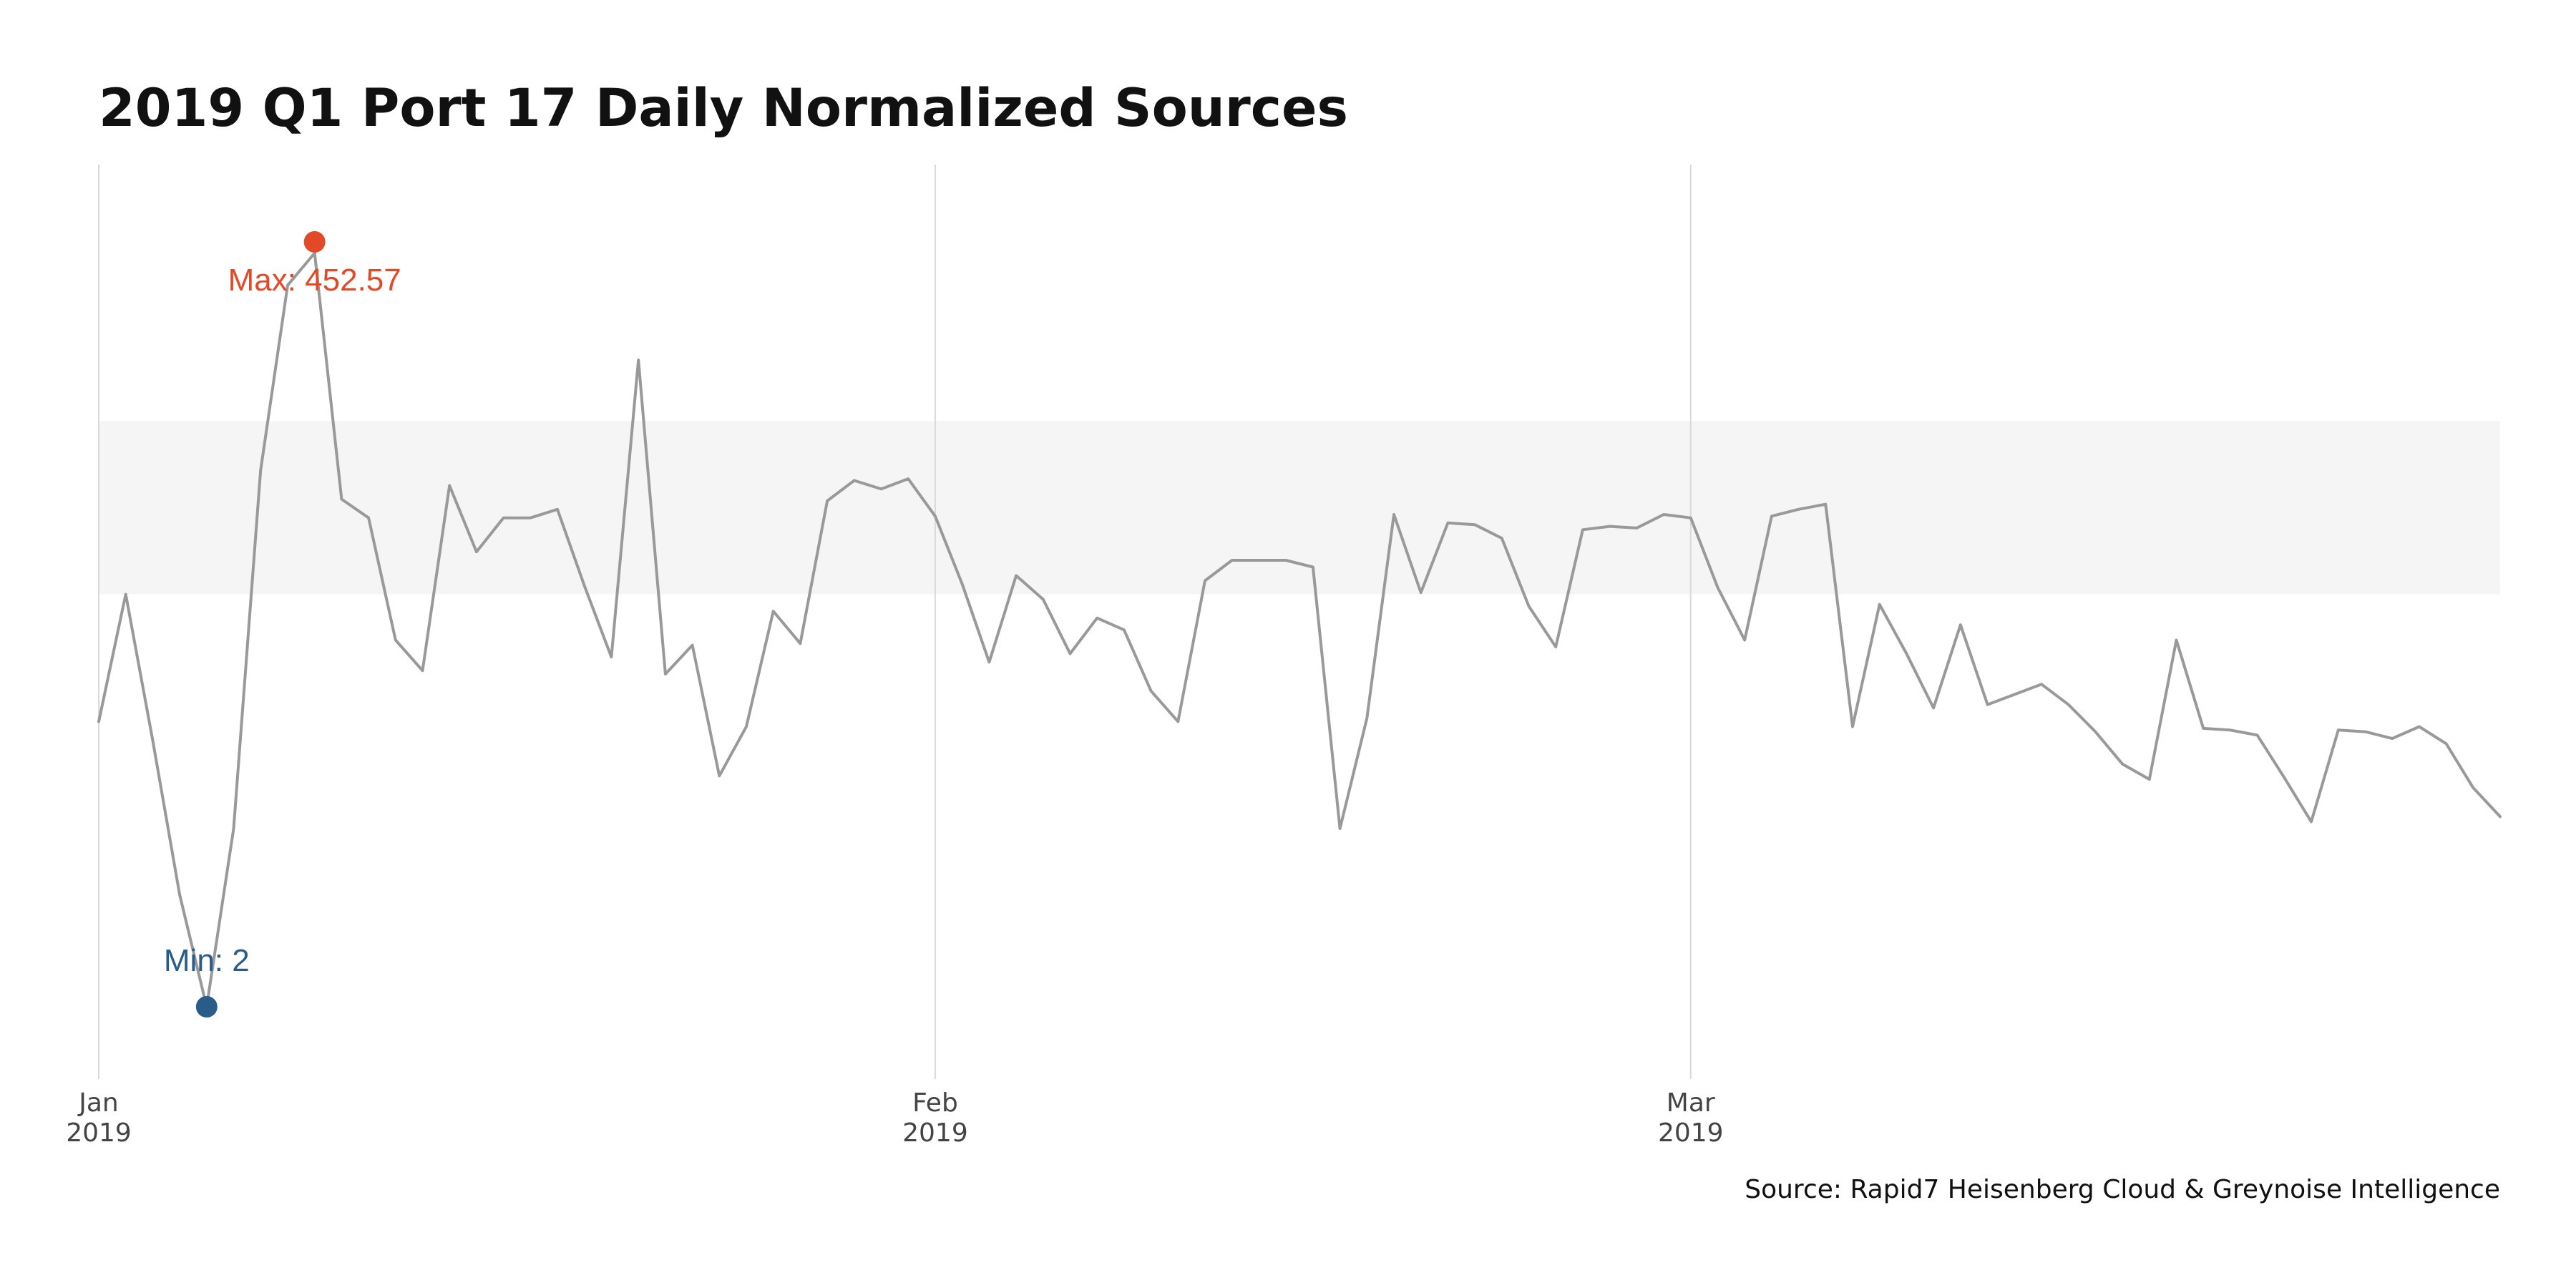 The width and height of the screenshot is (2576, 1288). Describe the element at coordinates (207, 960) in the screenshot. I see `min-annotation-label: Min: 2` at that location.